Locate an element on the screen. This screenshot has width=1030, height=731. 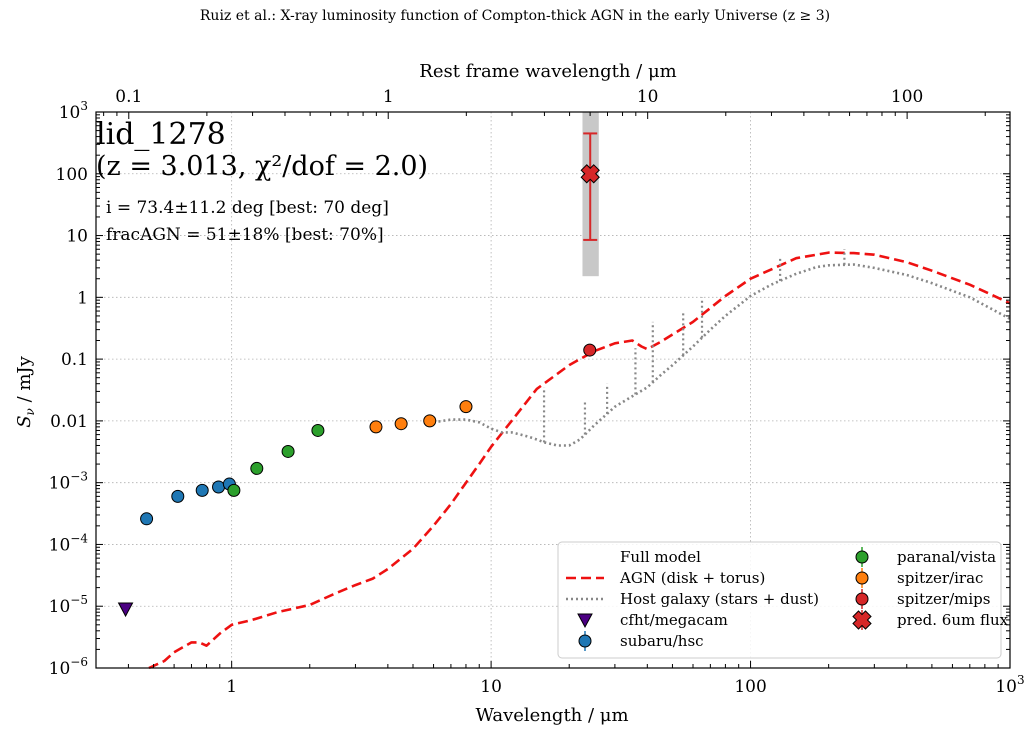
x-tick-label: 10 is located at coordinates (491, 687).